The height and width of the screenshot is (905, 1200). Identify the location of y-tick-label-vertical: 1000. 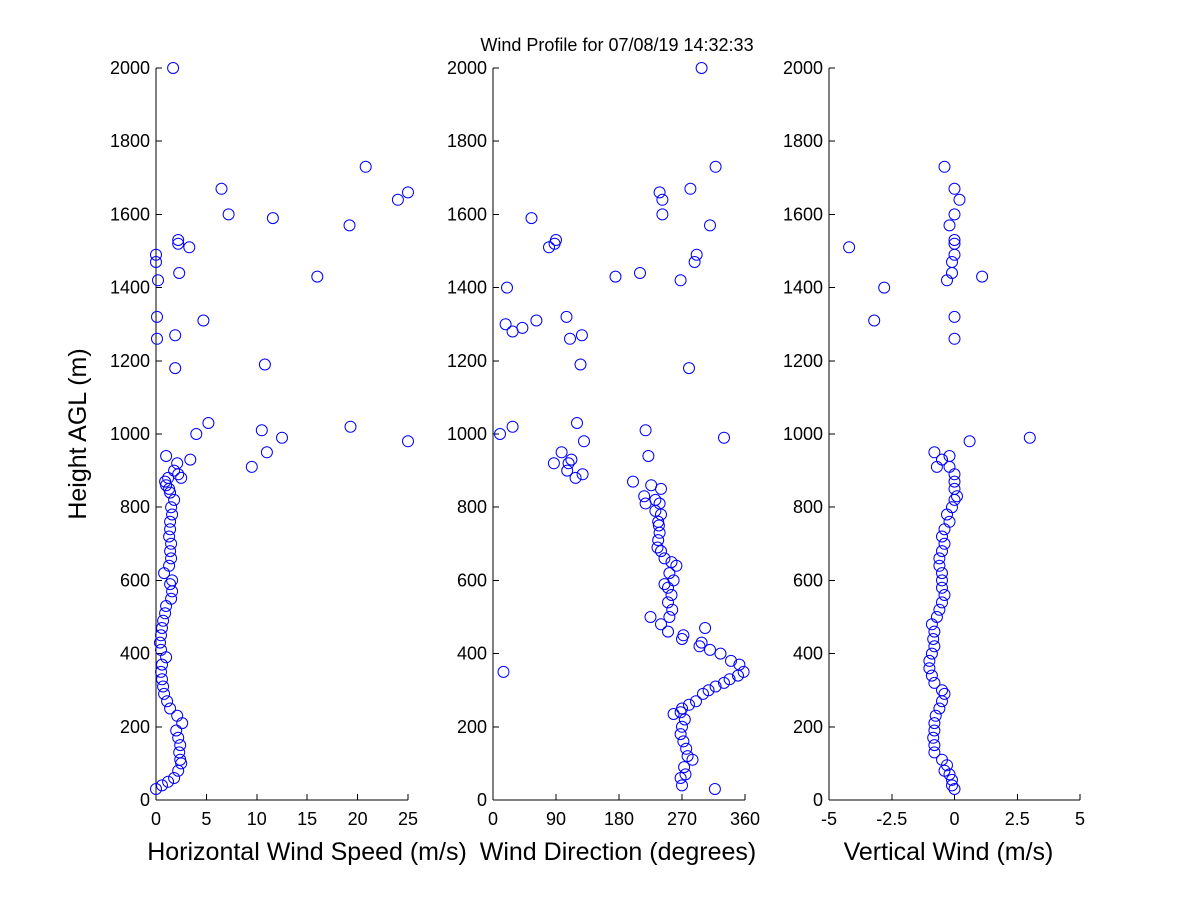
(803, 434).